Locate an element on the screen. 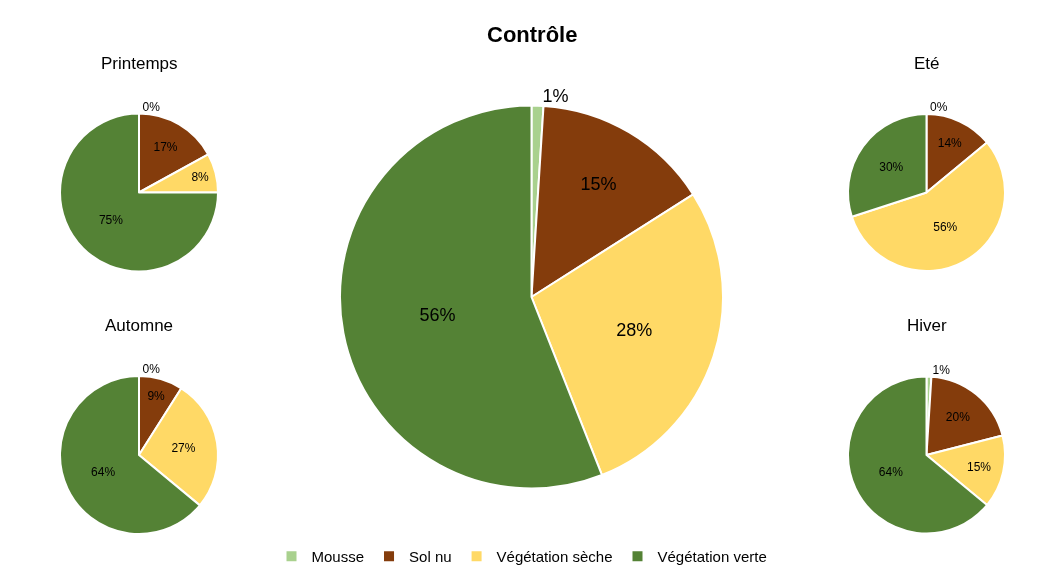  data-label: 27% is located at coordinates (183, 447).